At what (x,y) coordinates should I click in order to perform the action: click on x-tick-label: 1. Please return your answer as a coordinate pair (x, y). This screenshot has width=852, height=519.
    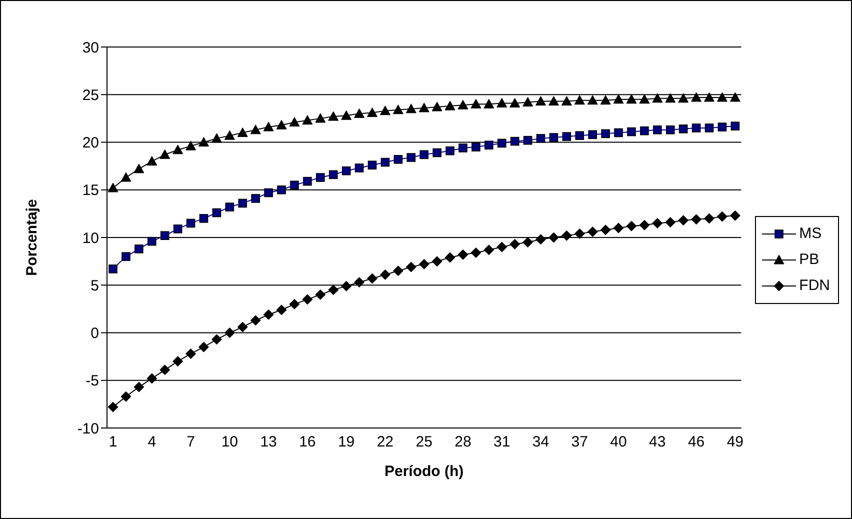
    Looking at the image, I should click on (113, 442).